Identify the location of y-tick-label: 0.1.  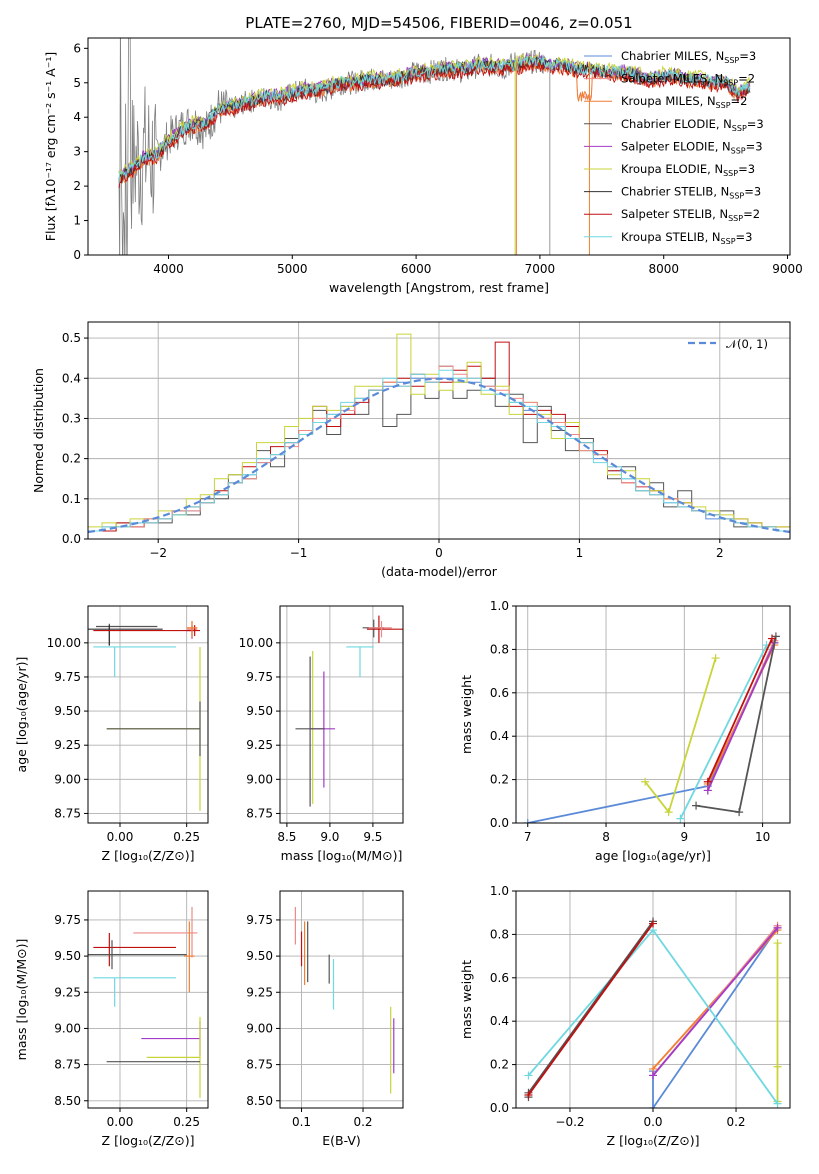
(71, 499).